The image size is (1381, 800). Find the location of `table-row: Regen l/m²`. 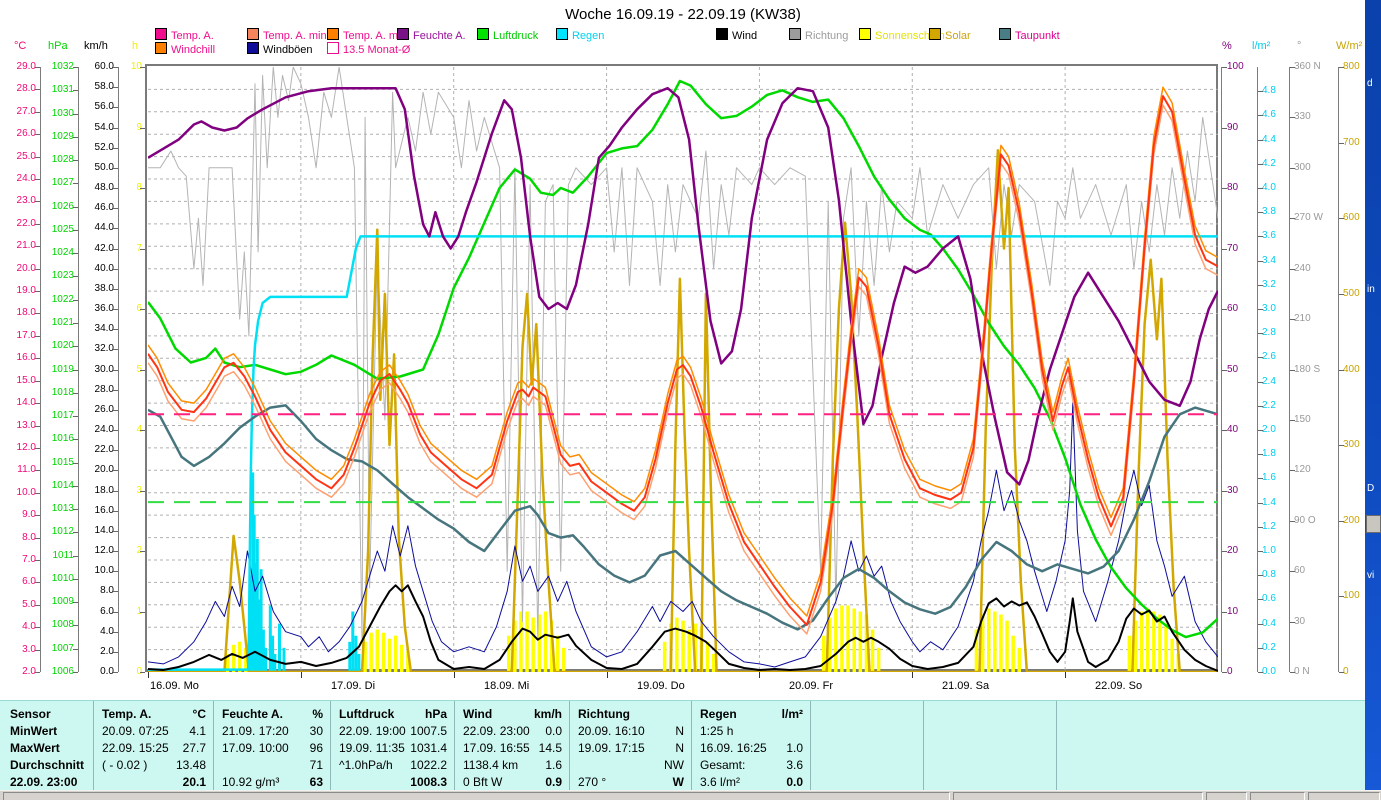

table-row: Regen l/m² is located at coordinates (751, 713).